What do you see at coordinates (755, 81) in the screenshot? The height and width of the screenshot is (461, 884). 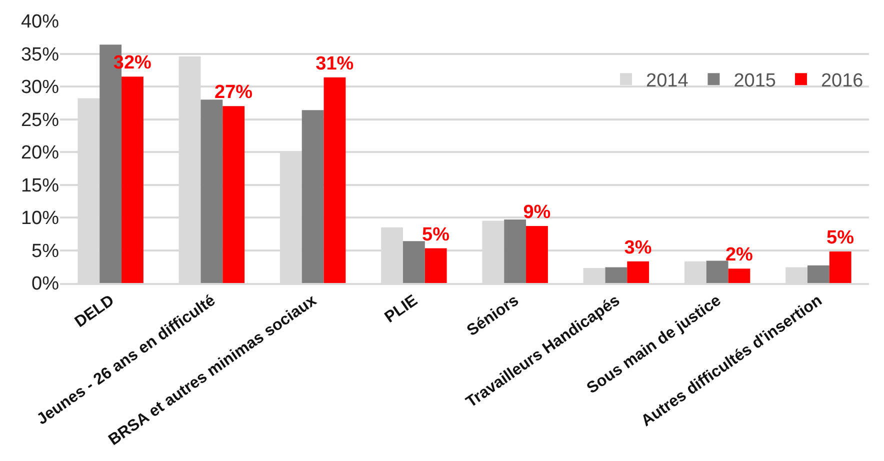 I see `legend-label: 2015` at bounding box center [755, 81].